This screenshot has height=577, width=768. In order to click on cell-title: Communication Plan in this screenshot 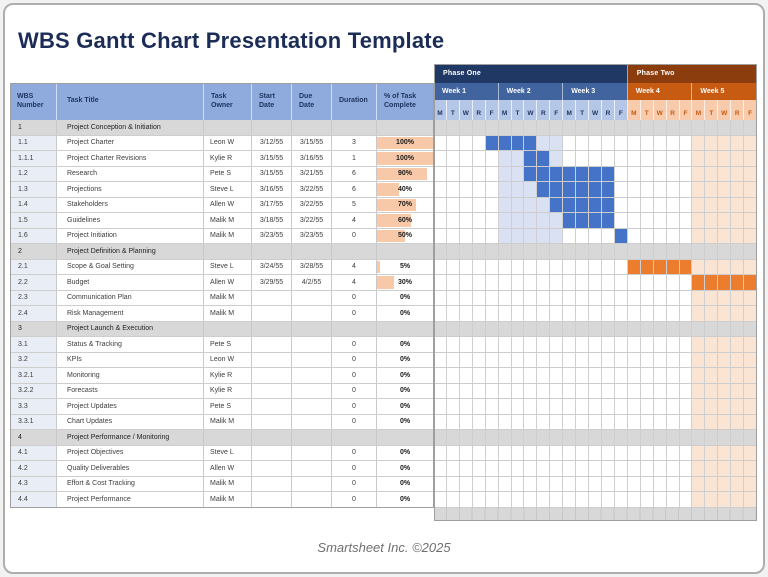, I will do `click(130, 297)`.